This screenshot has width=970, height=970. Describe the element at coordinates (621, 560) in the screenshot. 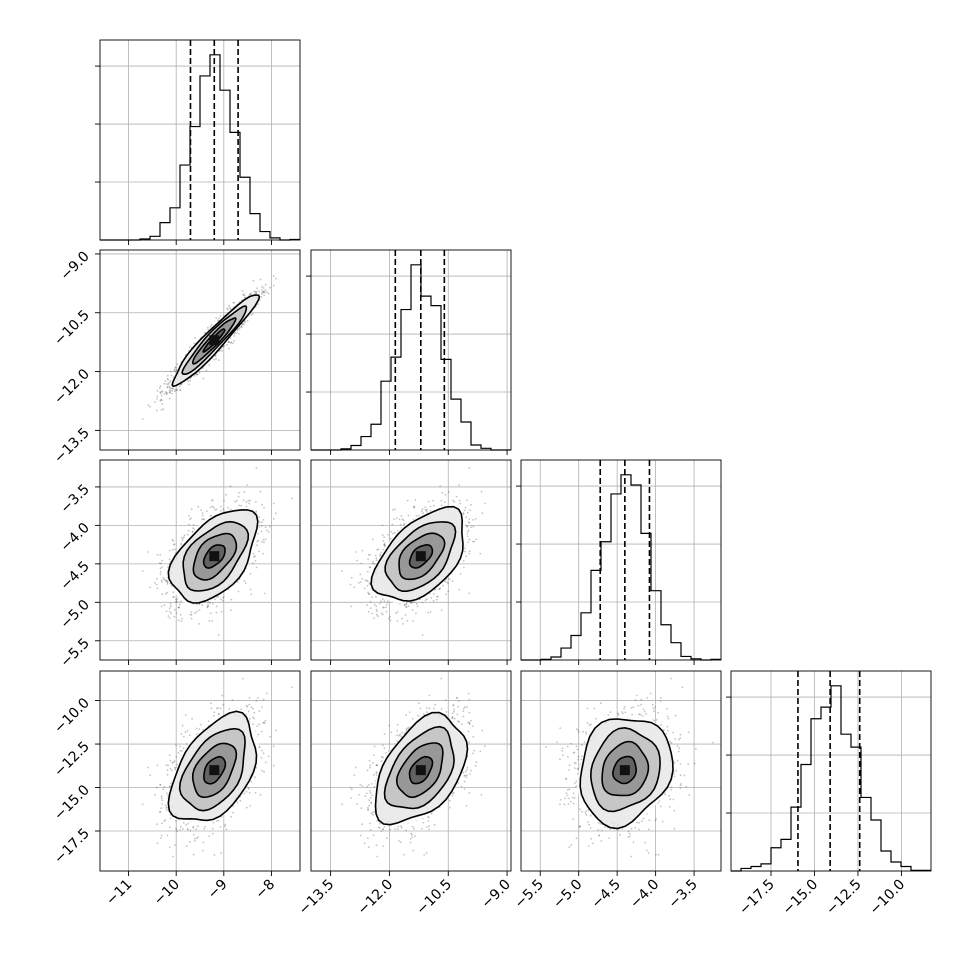

I see `panel-frame` at that location.